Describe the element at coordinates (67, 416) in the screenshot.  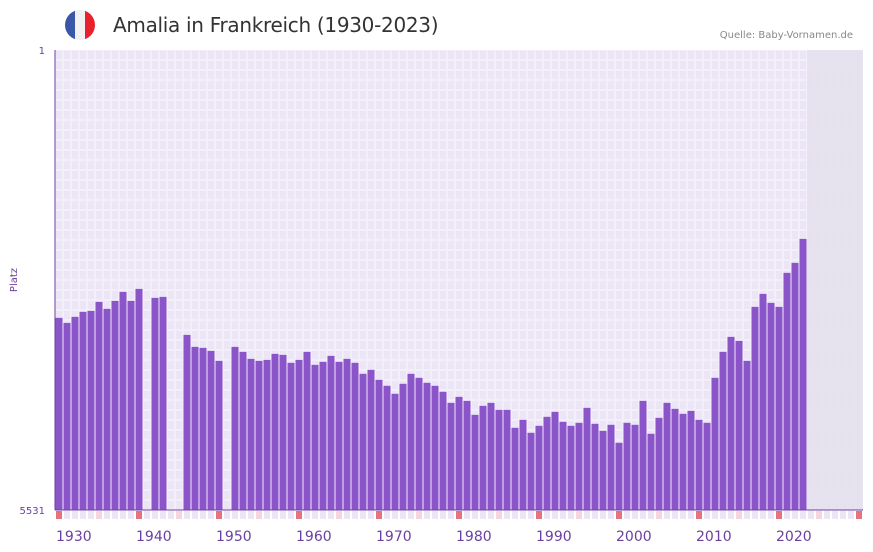
I see `bar-1931` at that location.